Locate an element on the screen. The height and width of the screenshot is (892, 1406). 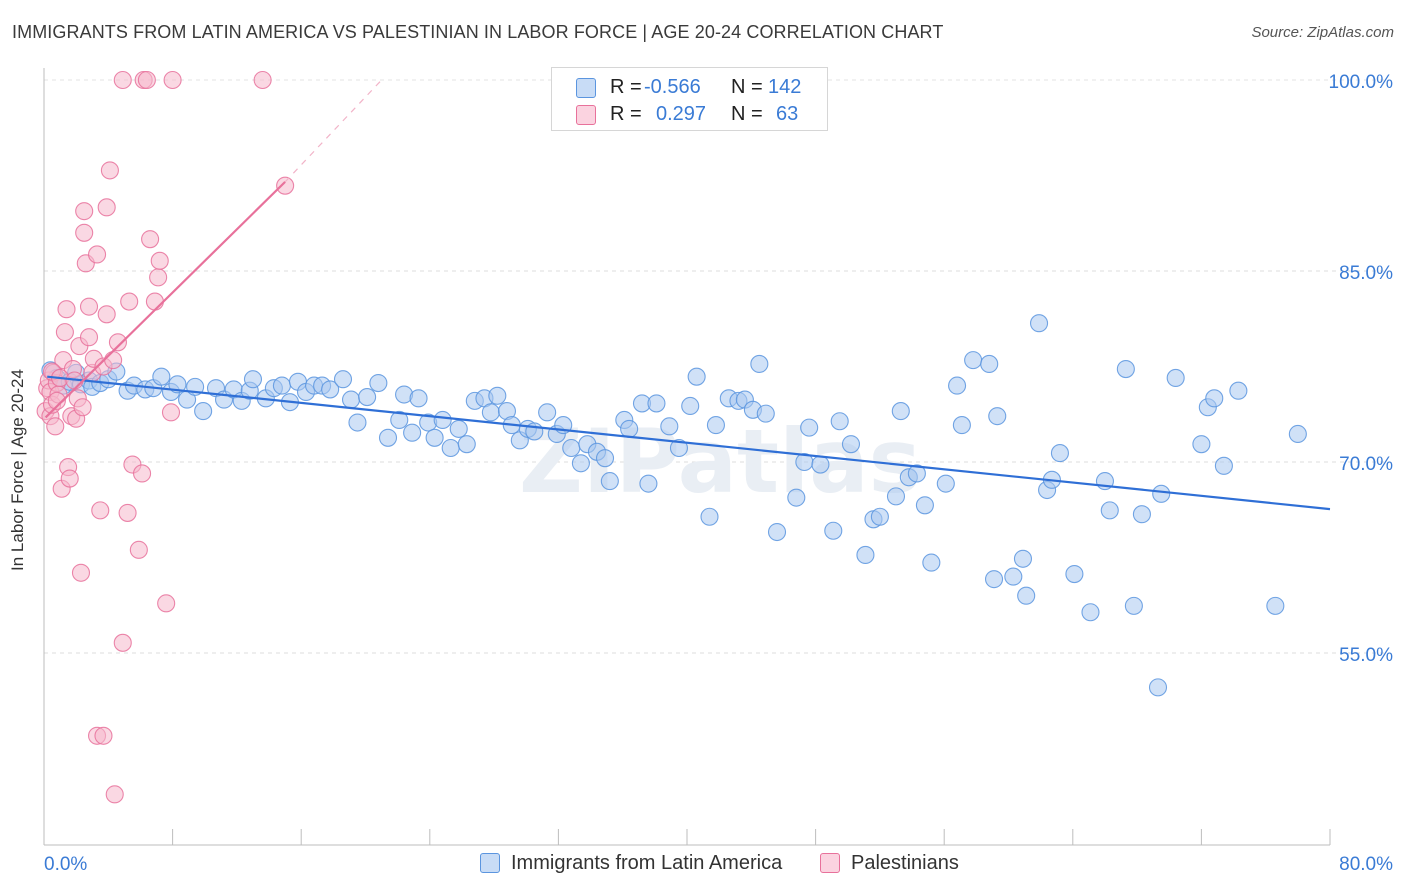
latin-america-trendline is located at coordinates (689, 443).